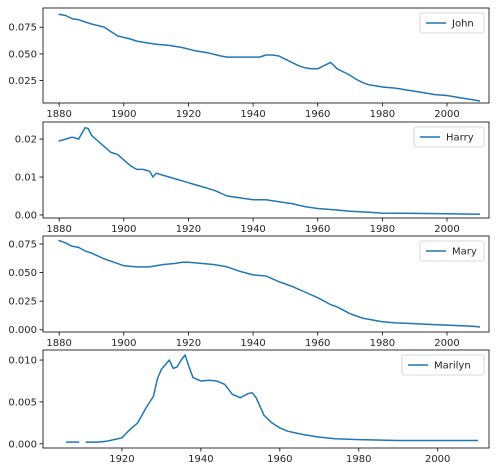 The height and width of the screenshot is (469, 500). What do you see at coordinates (462, 24) in the screenshot?
I see `legend-label: John` at bounding box center [462, 24].